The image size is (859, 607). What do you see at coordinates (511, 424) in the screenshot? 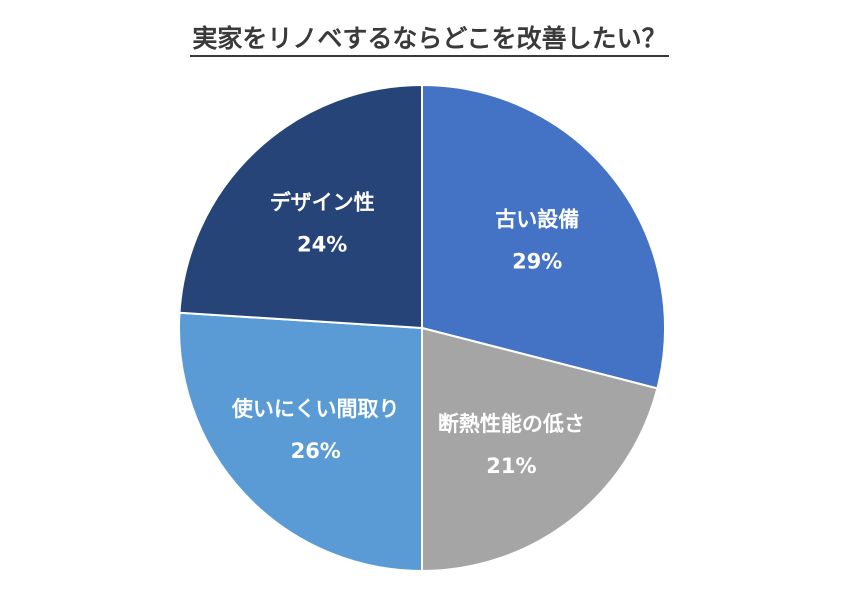
I see `slice-2-category-label: 断熱性能の低さ` at bounding box center [511, 424].